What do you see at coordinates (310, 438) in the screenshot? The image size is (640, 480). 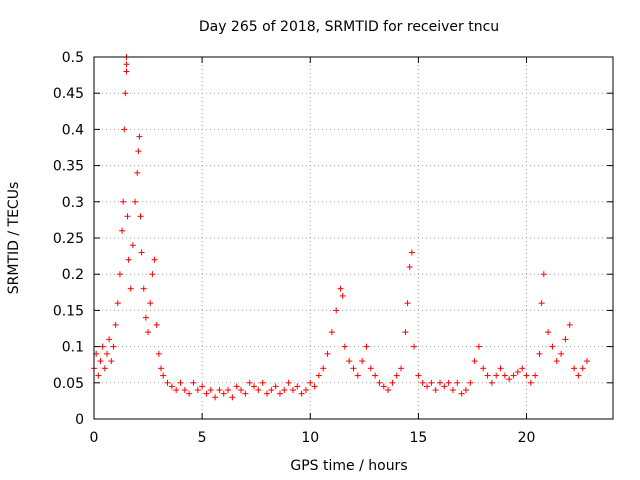 I see `x-tick-label: 10` at bounding box center [310, 438].